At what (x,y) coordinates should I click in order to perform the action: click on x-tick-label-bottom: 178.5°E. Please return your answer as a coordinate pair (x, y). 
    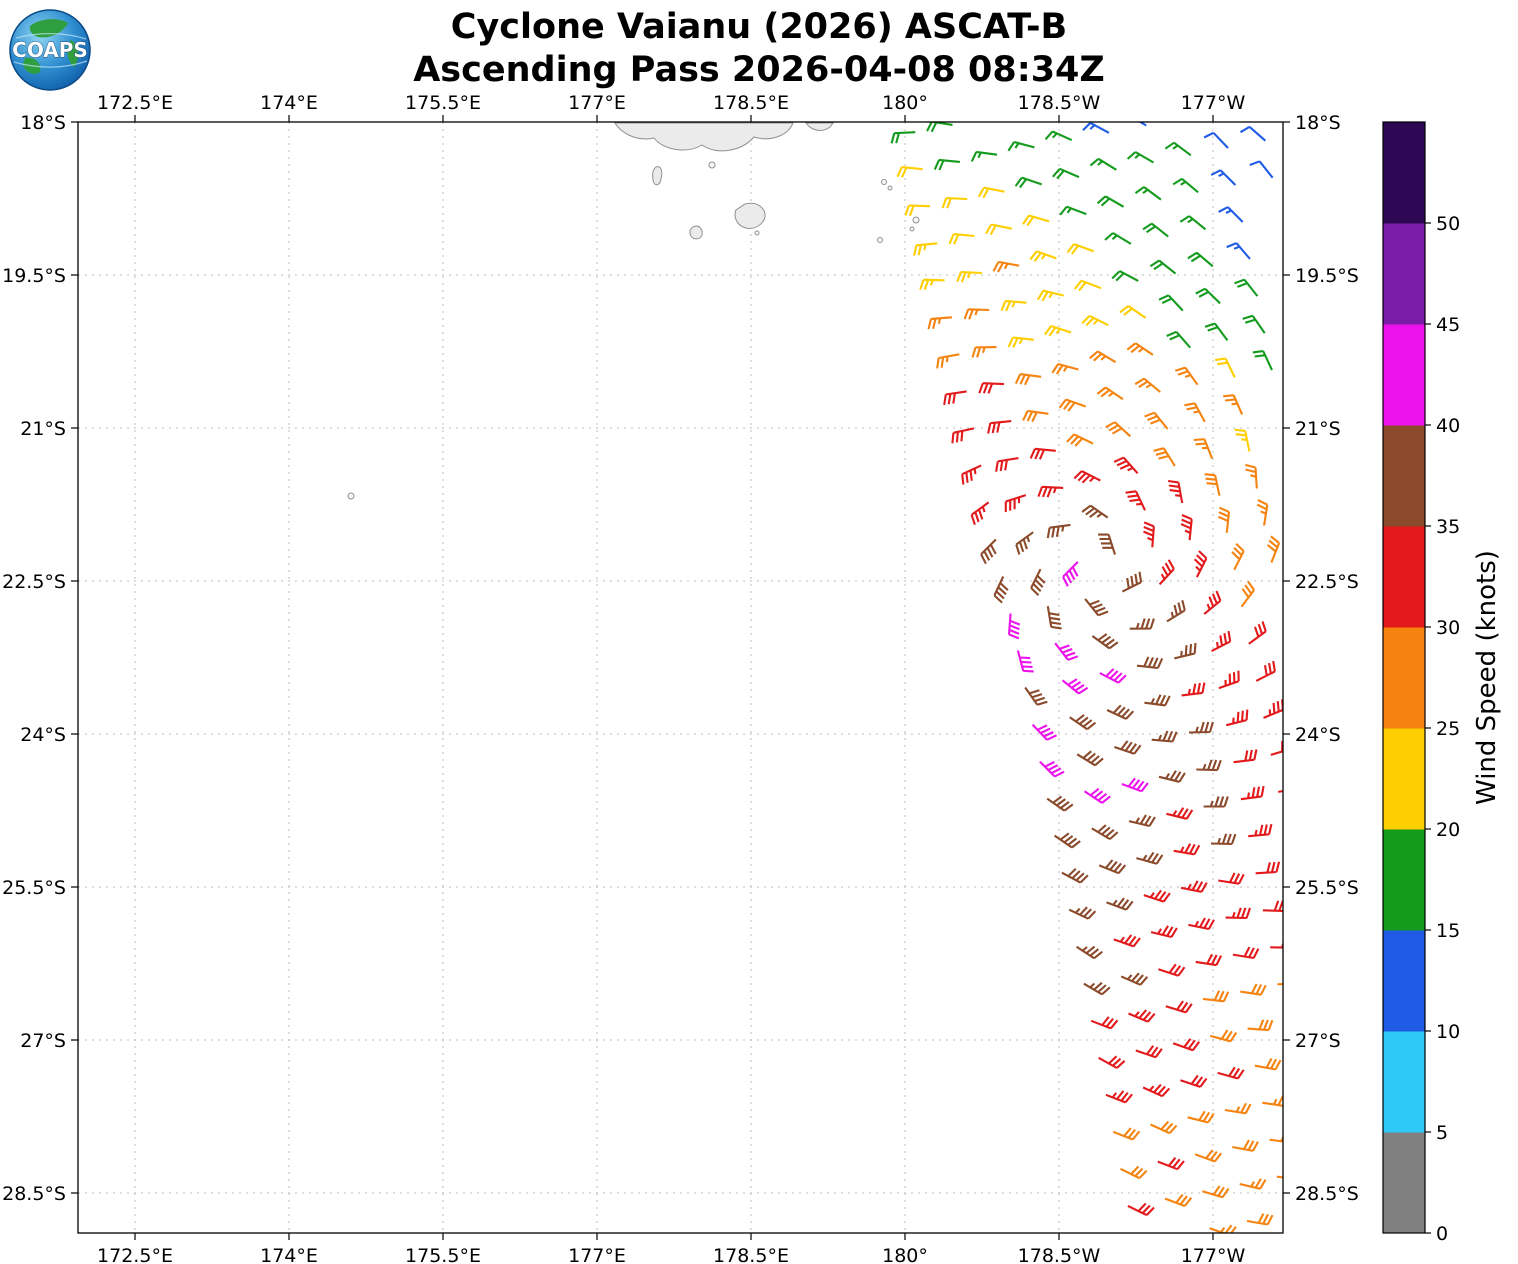
    Looking at the image, I should click on (751, 1254).